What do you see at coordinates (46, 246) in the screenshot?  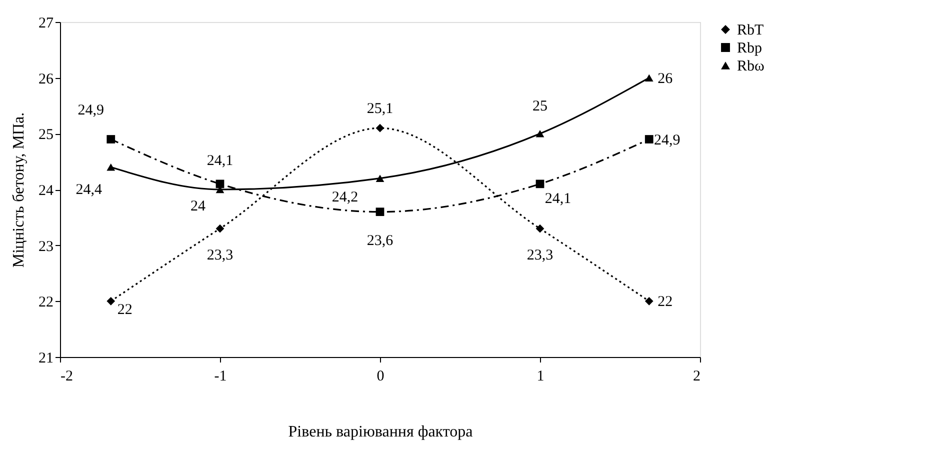 I see `y-tick-label: 23` at bounding box center [46, 246].